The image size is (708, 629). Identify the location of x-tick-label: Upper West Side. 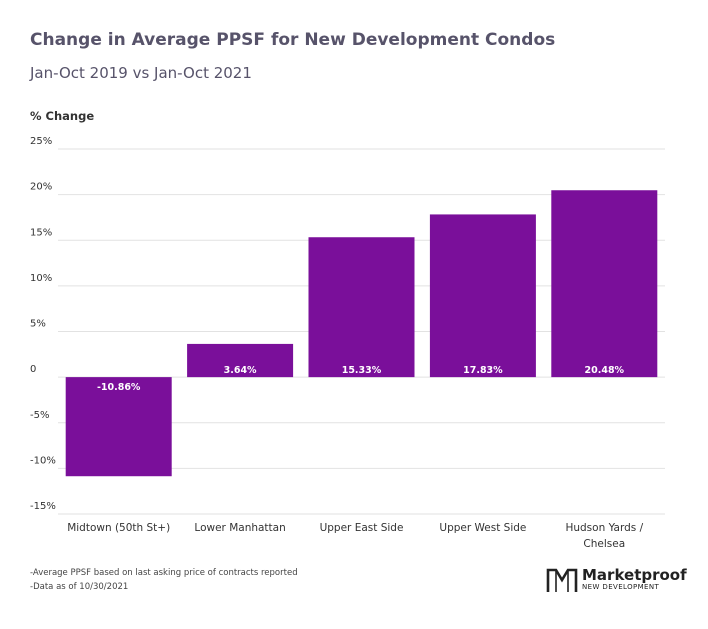
(482, 528).